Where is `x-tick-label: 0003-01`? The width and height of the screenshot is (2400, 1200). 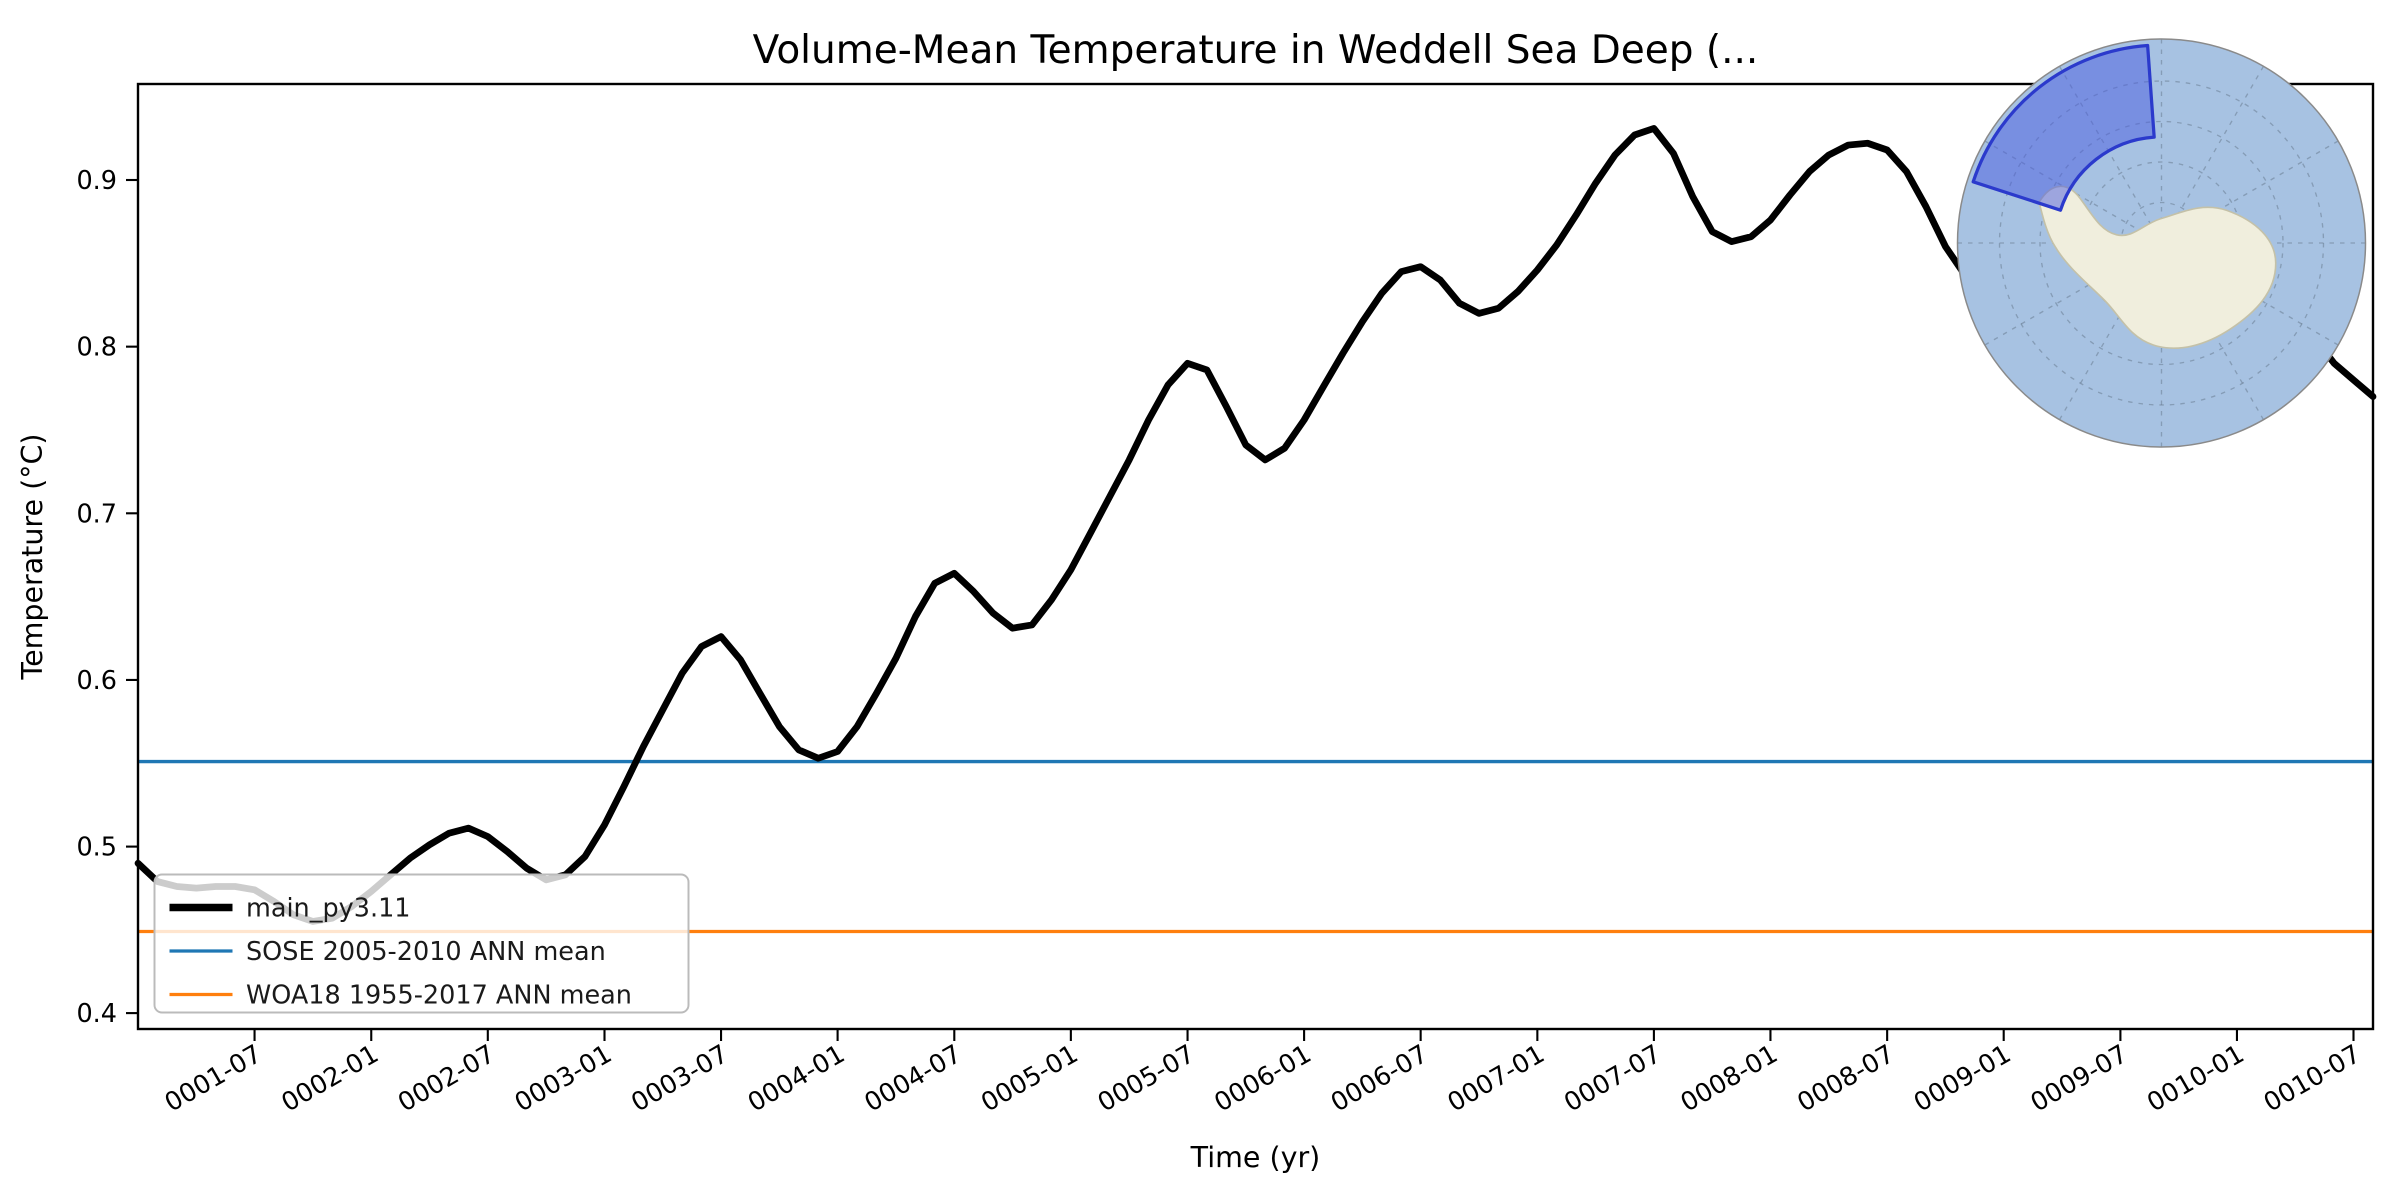 x-tick-label: 0003-01 is located at coordinates (563, 1078).